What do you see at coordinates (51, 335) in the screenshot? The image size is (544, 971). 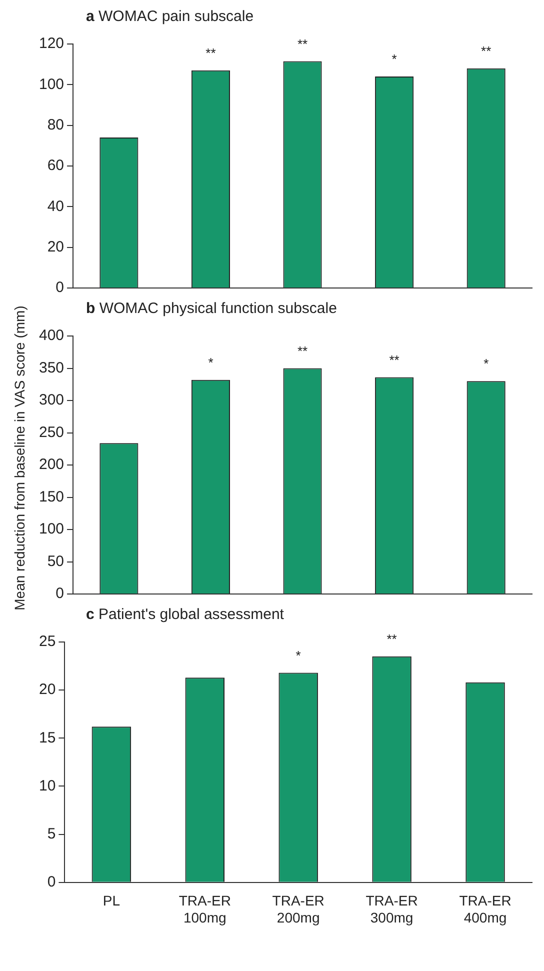 I see `y-tick-label: 400` at bounding box center [51, 335].